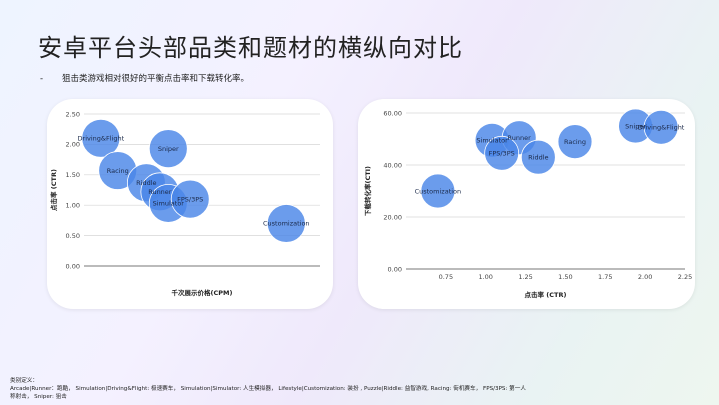 This screenshot has height=405, width=719. I want to click on y-tick-label: 0.50, so click(73, 236).